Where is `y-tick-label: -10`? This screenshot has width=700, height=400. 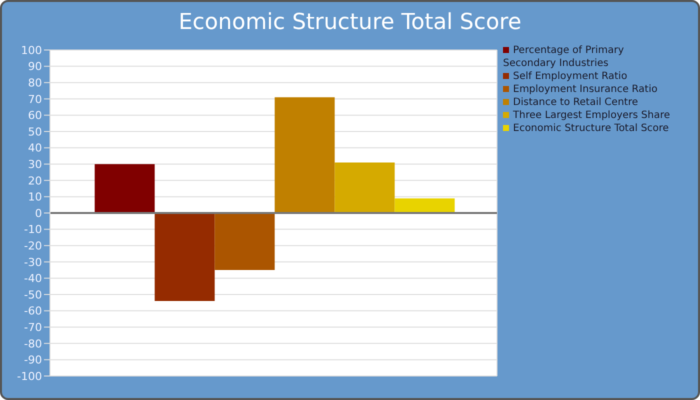 y-tick-label: -10 is located at coordinates (33, 229).